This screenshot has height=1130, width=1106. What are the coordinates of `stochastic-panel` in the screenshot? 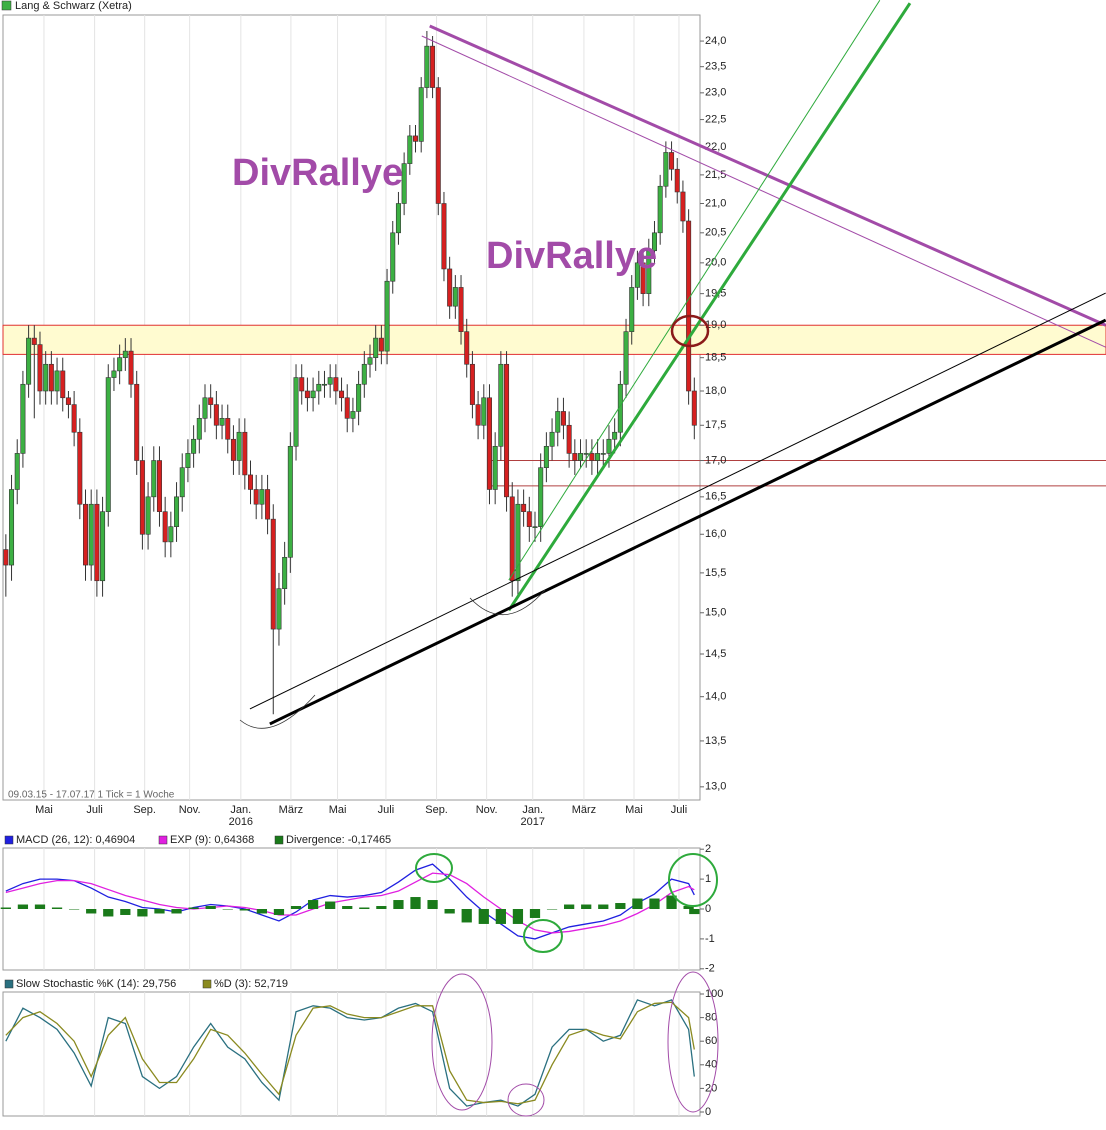 It's located at (351, 1054).